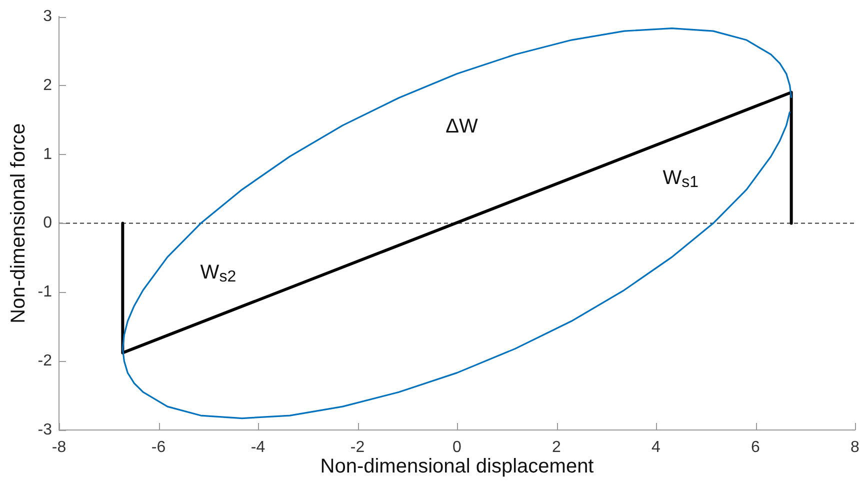 Image resolution: width=868 pixels, height=486 pixels. What do you see at coordinates (47, 17) in the screenshot?
I see `y-tick-label: 3` at bounding box center [47, 17].